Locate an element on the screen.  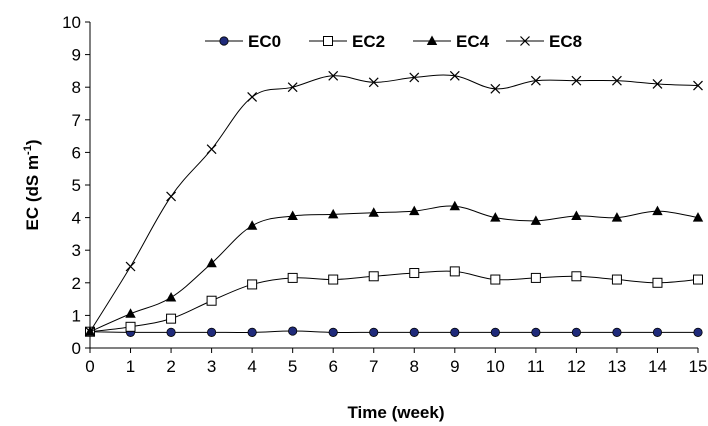
legend-item-ec2: EC2 is located at coordinates (347, 41).